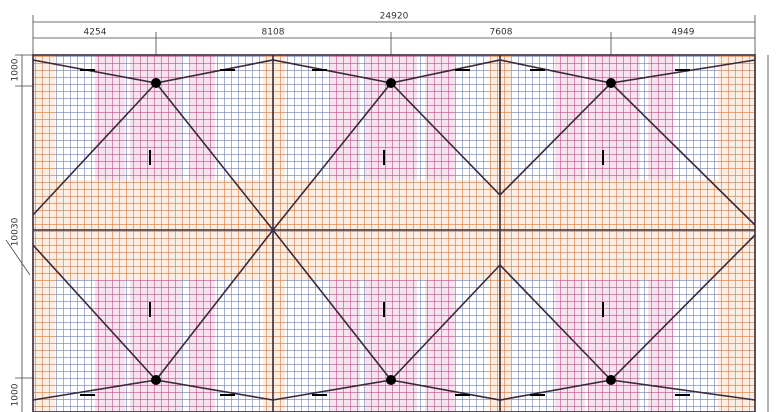  I want to click on total-dimension: 24920, so click(394, 17).